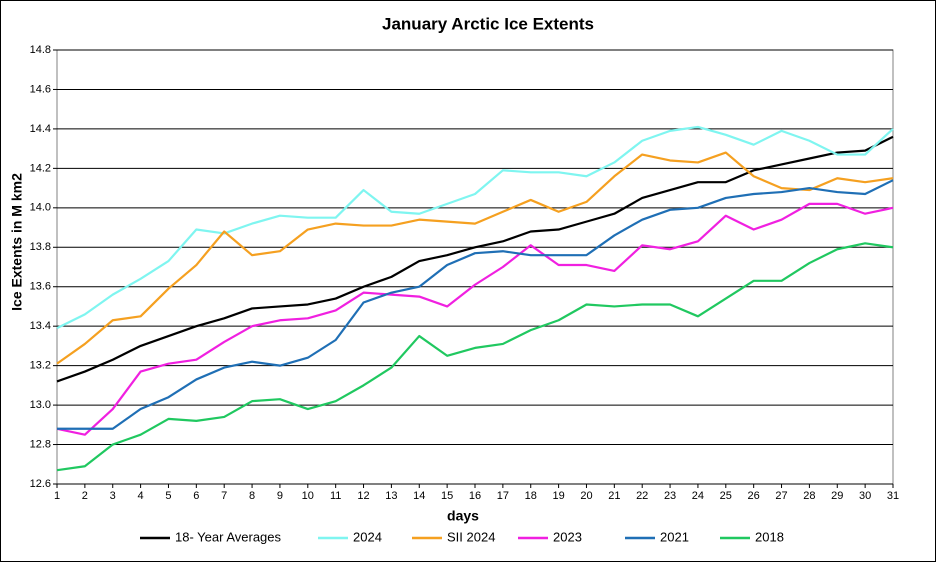  What do you see at coordinates (17, 242) in the screenshot?
I see `y-axis-title: Ice Extents in M km2` at bounding box center [17, 242].